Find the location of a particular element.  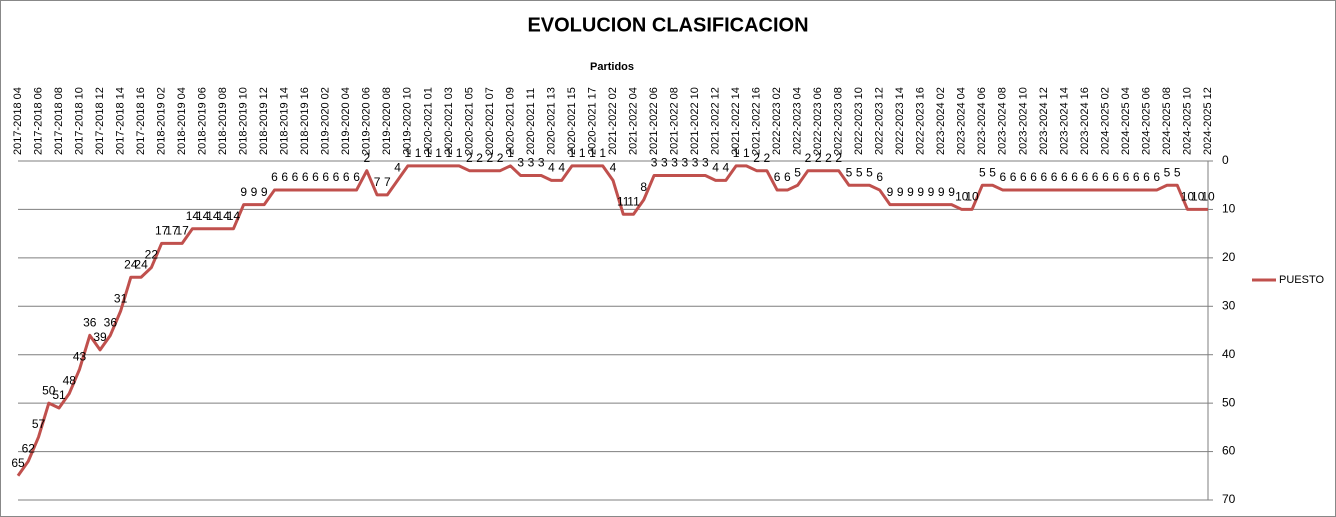

x-tick-label: 2021-2022 08 is located at coordinates (674, 121).